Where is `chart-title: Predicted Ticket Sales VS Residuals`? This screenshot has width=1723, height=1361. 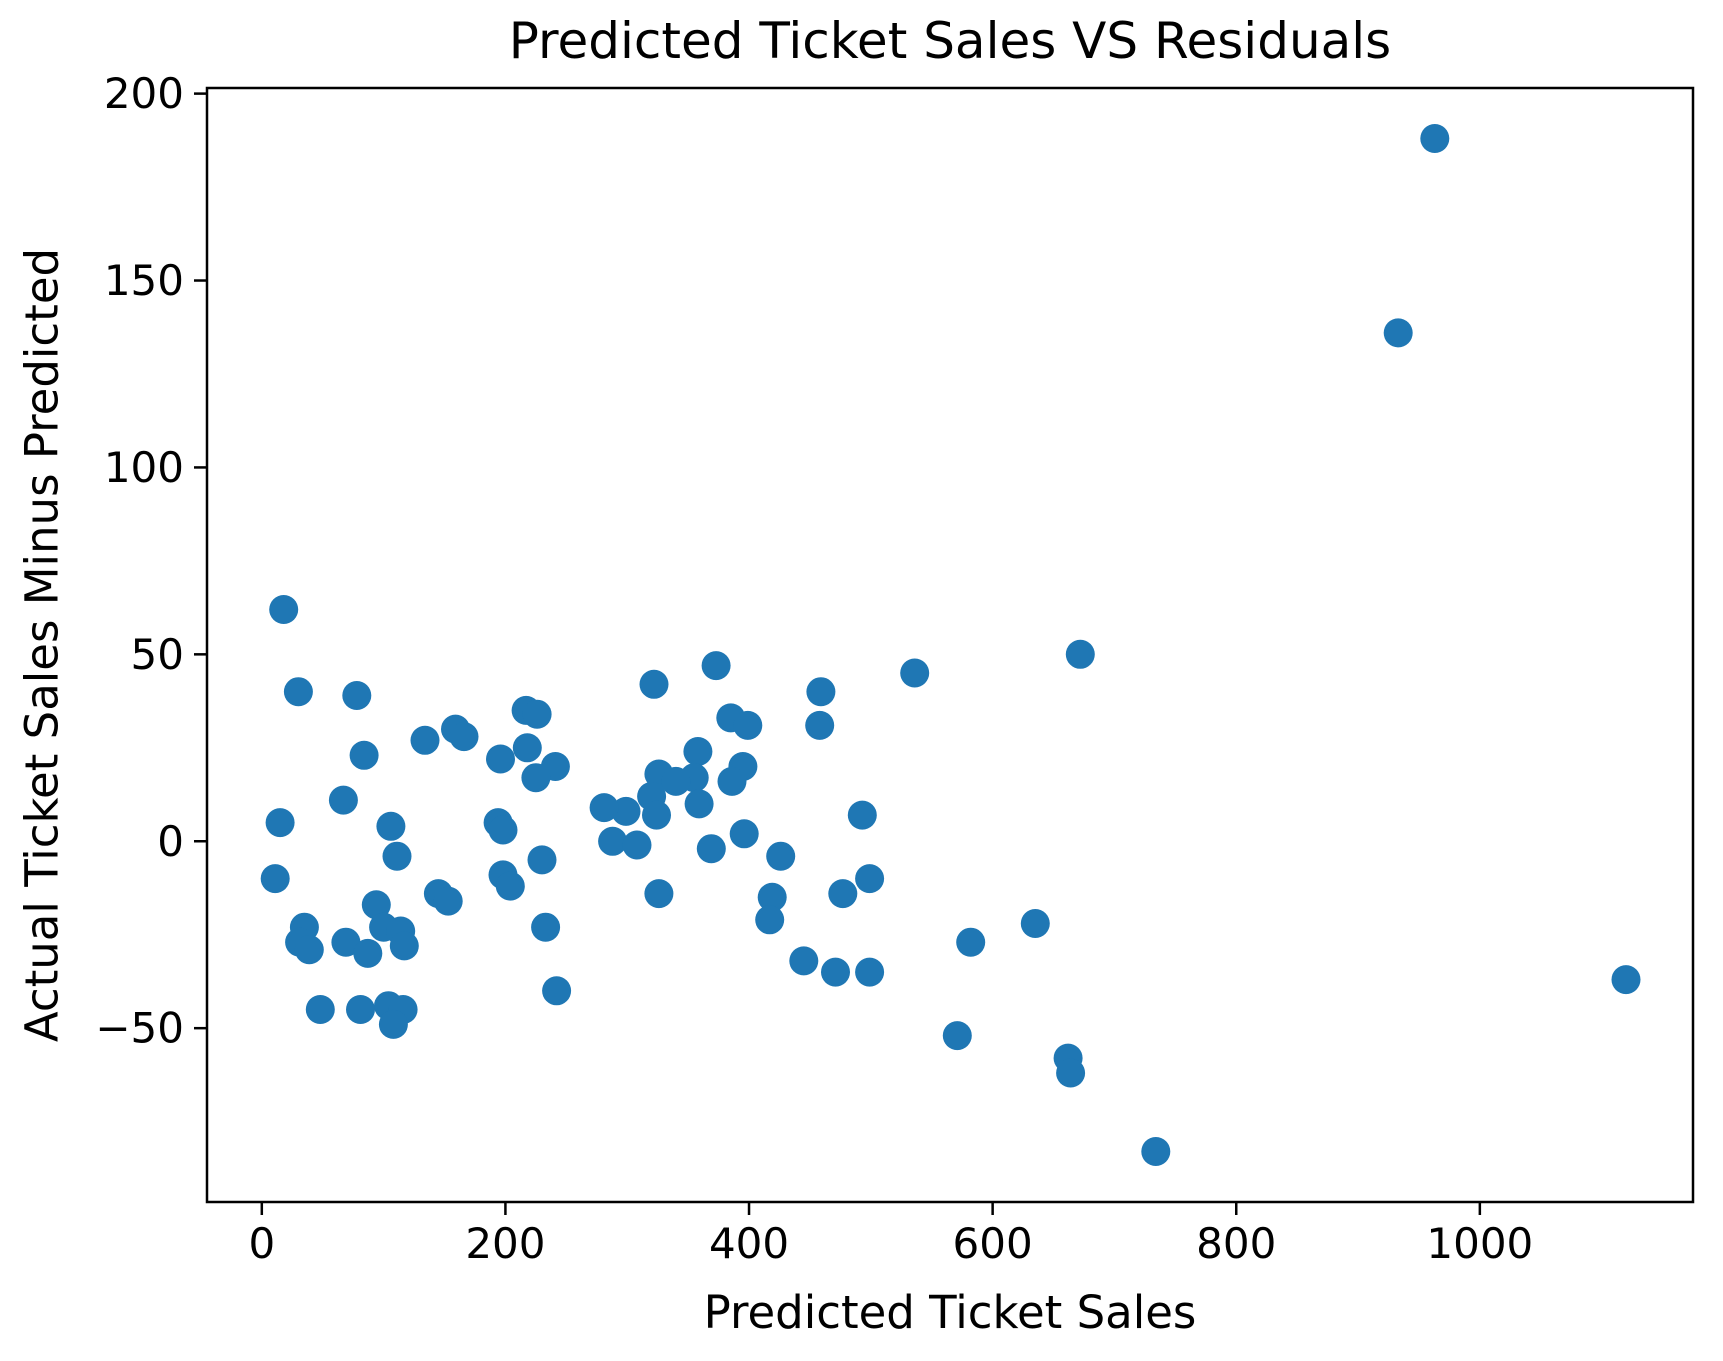 chart-title: Predicted Ticket Sales VS Residuals is located at coordinates (950, 41).